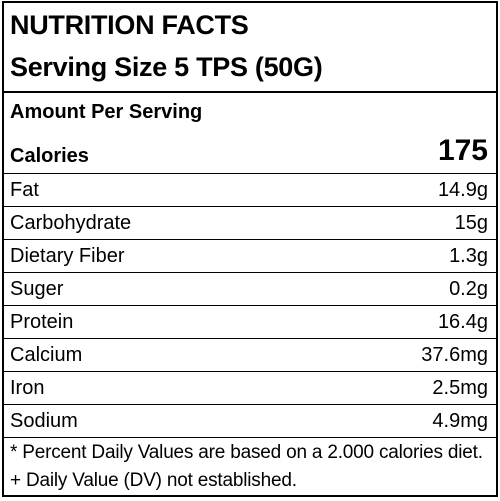 The height and width of the screenshot is (501, 500). I want to click on nutrient-name: Iron, so click(27, 388).